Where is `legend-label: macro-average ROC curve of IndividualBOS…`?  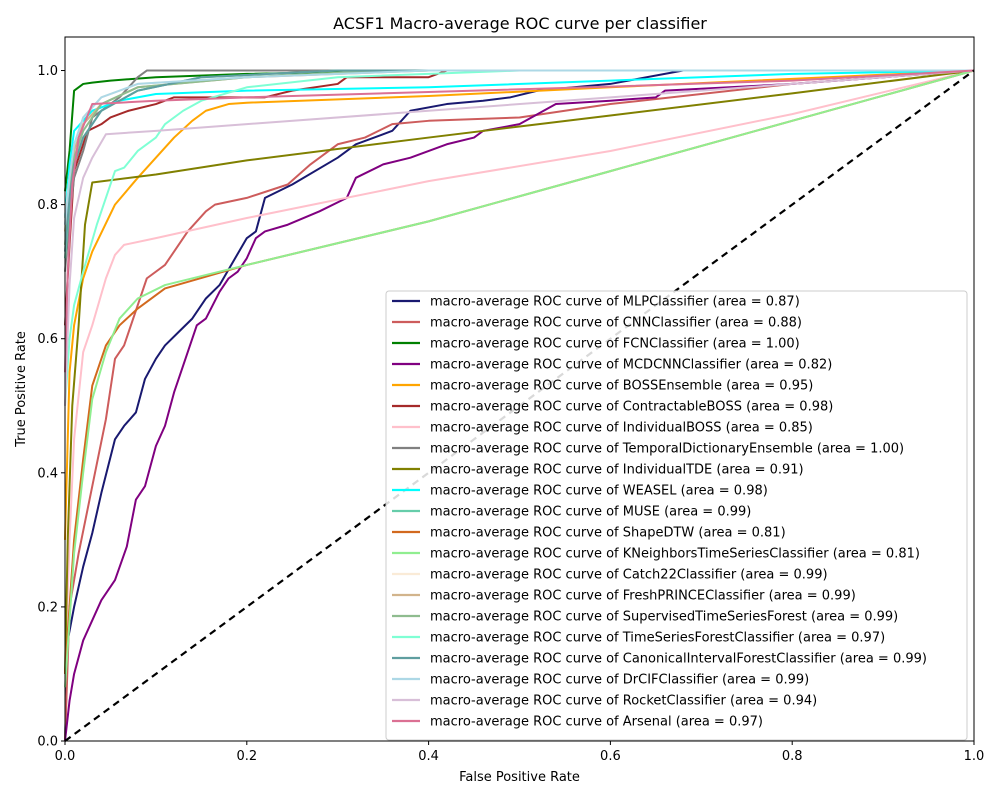
legend-label: macro-average ROC curve of IndividualBOS… is located at coordinates (621, 428).